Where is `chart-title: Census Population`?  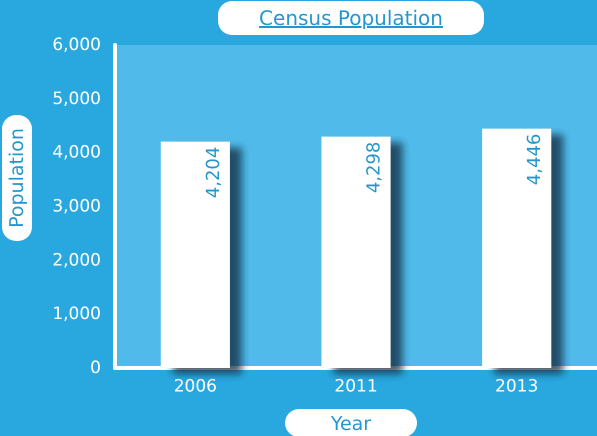
chart-title: Census Population is located at coordinates (351, 18).